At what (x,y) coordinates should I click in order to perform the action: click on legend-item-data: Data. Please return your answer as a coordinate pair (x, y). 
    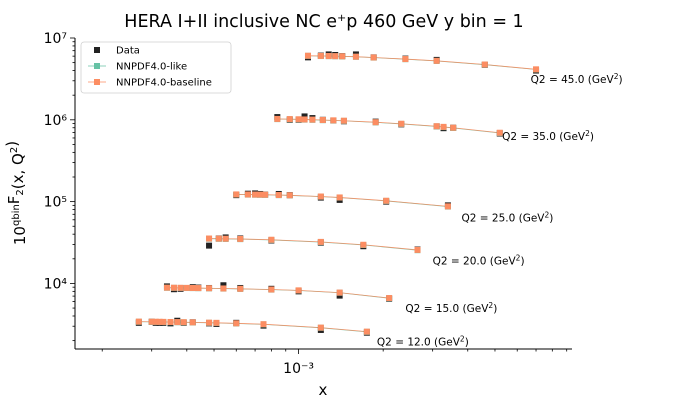
    Looking at the image, I should click on (117, 51).